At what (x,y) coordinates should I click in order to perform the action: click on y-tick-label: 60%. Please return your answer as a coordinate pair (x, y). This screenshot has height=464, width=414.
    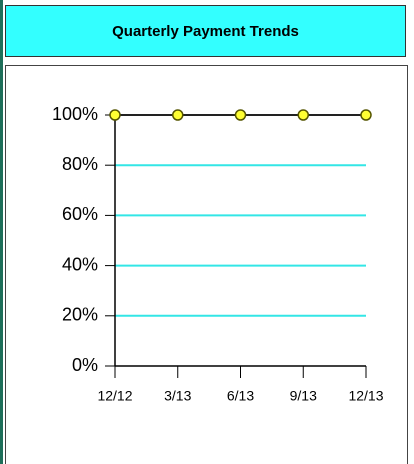
    Looking at the image, I should click on (80, 214).